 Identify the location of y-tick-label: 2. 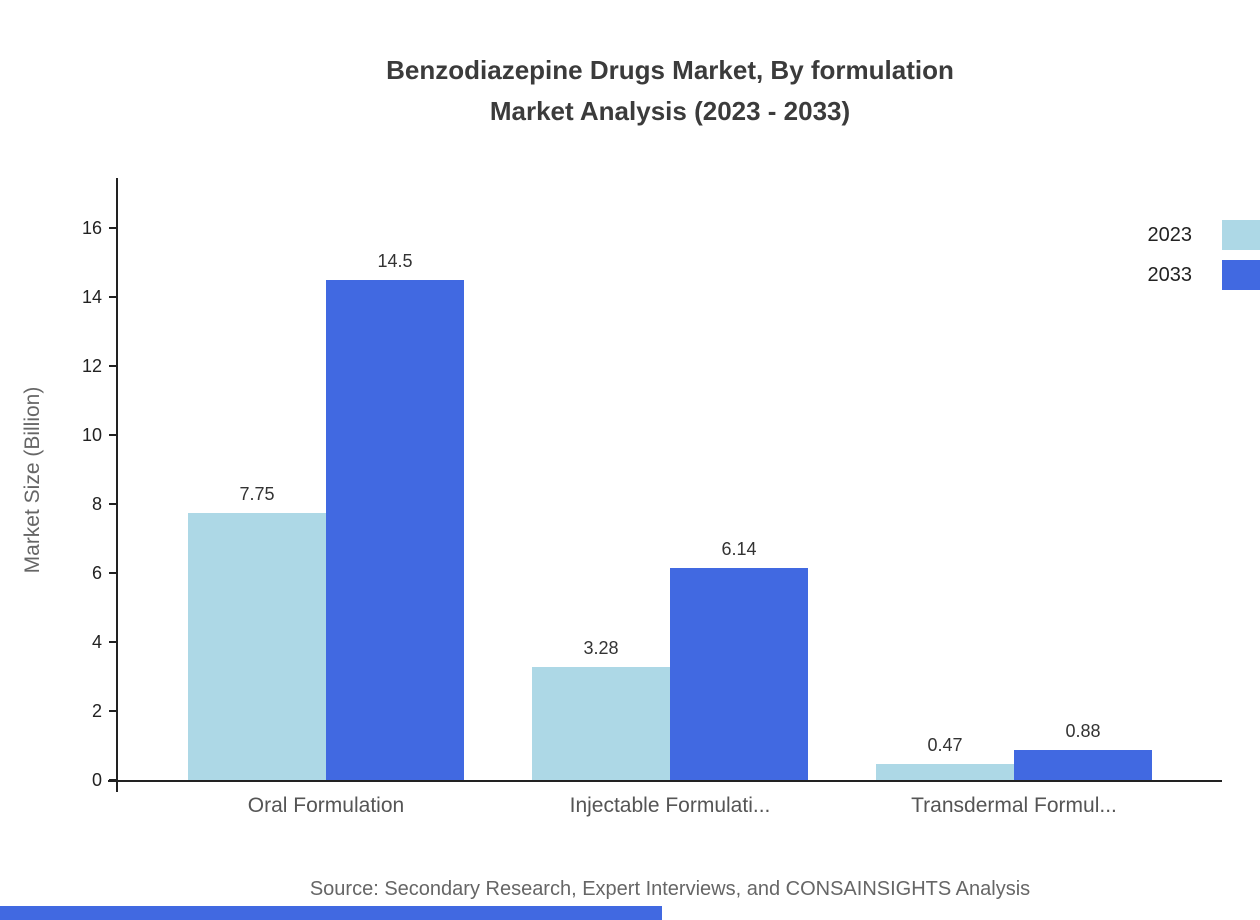
(96, 711).